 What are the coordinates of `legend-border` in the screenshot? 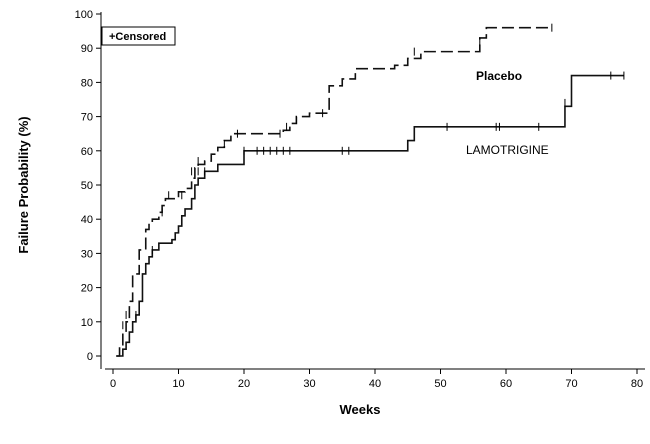 It's located at (138, 36).